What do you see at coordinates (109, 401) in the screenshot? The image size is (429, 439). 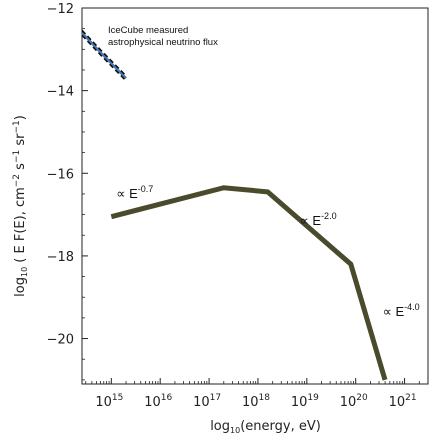 I see `x-tick-label: 1015` at bounding box center [109, 401].